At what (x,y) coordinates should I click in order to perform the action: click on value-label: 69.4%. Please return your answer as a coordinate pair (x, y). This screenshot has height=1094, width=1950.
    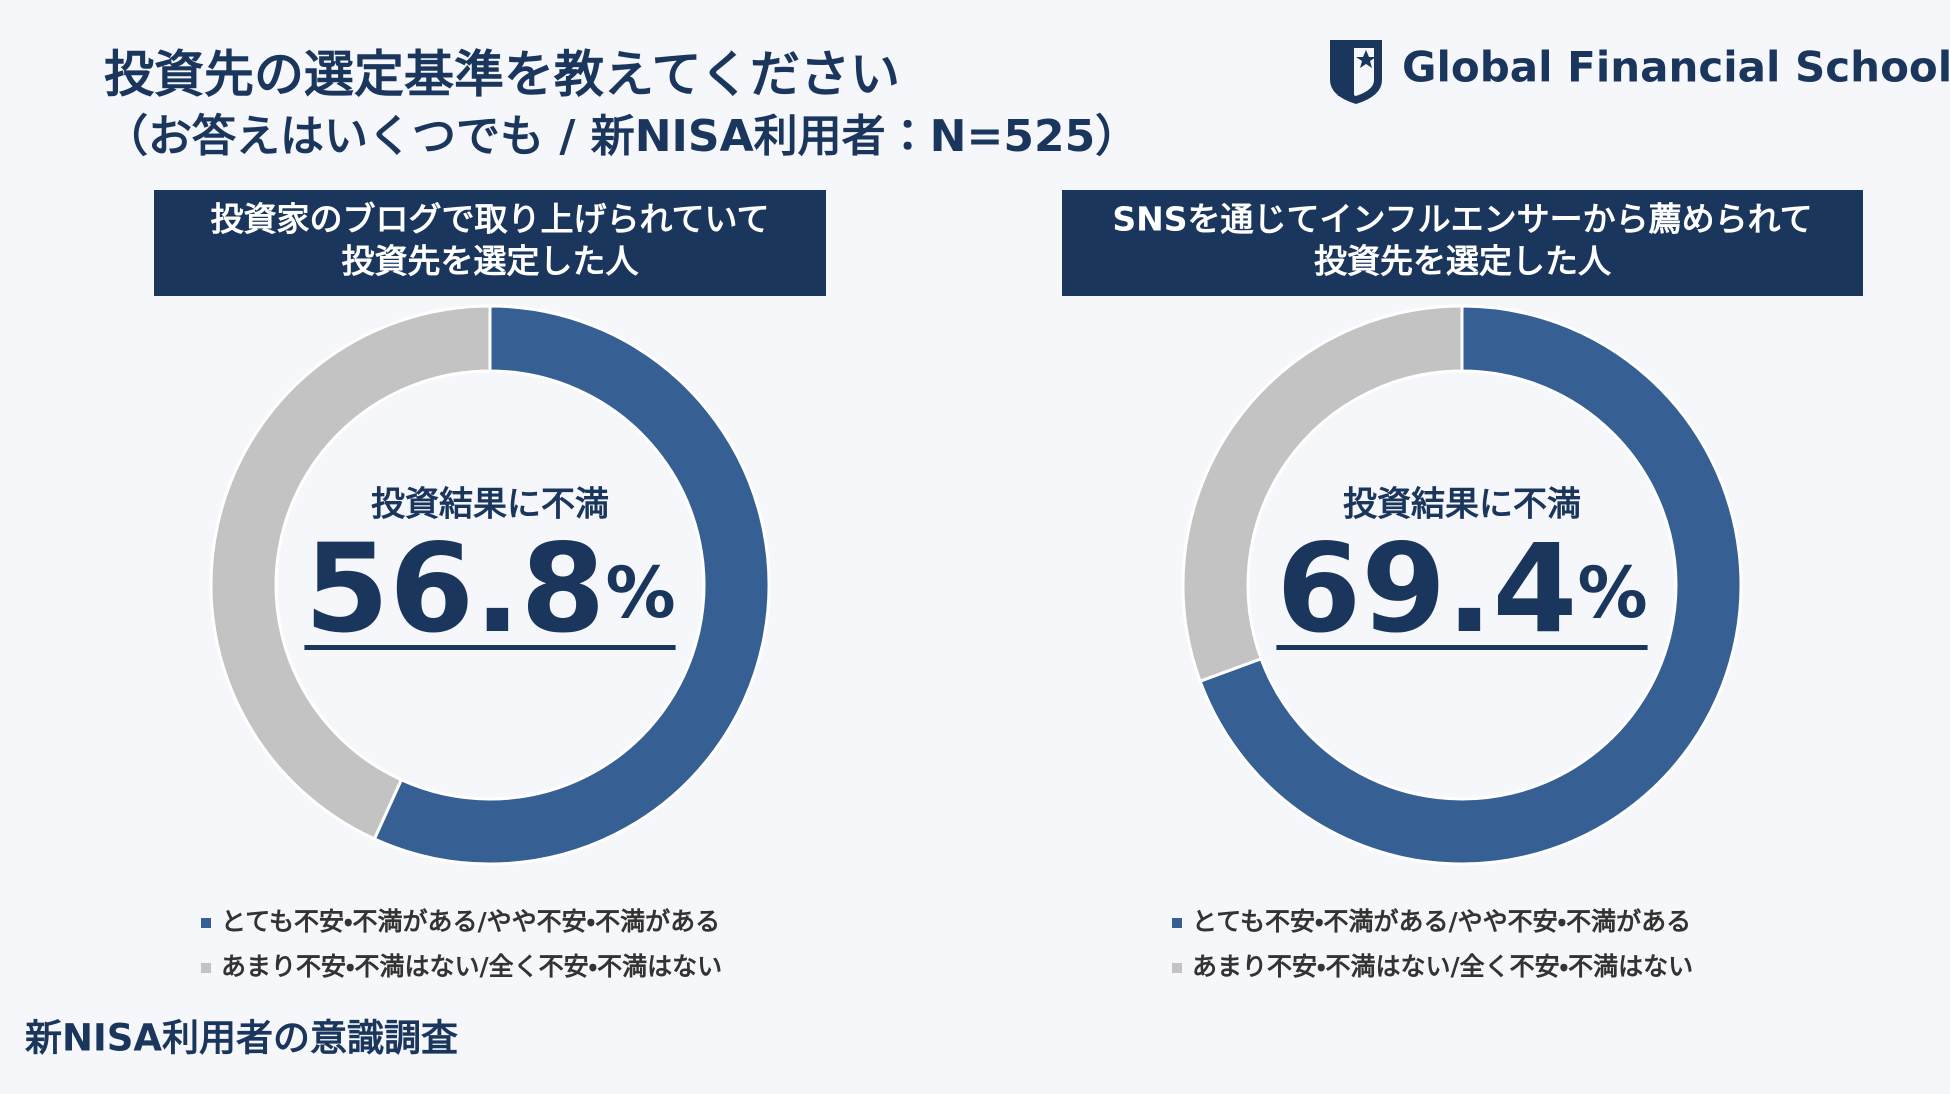
    Looking at the image, I should click on (1461, 589).